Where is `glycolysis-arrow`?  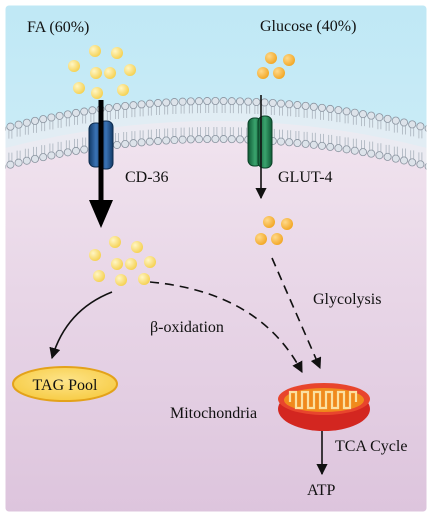 glycolysis-arrow is located at coordinates (296, 313).